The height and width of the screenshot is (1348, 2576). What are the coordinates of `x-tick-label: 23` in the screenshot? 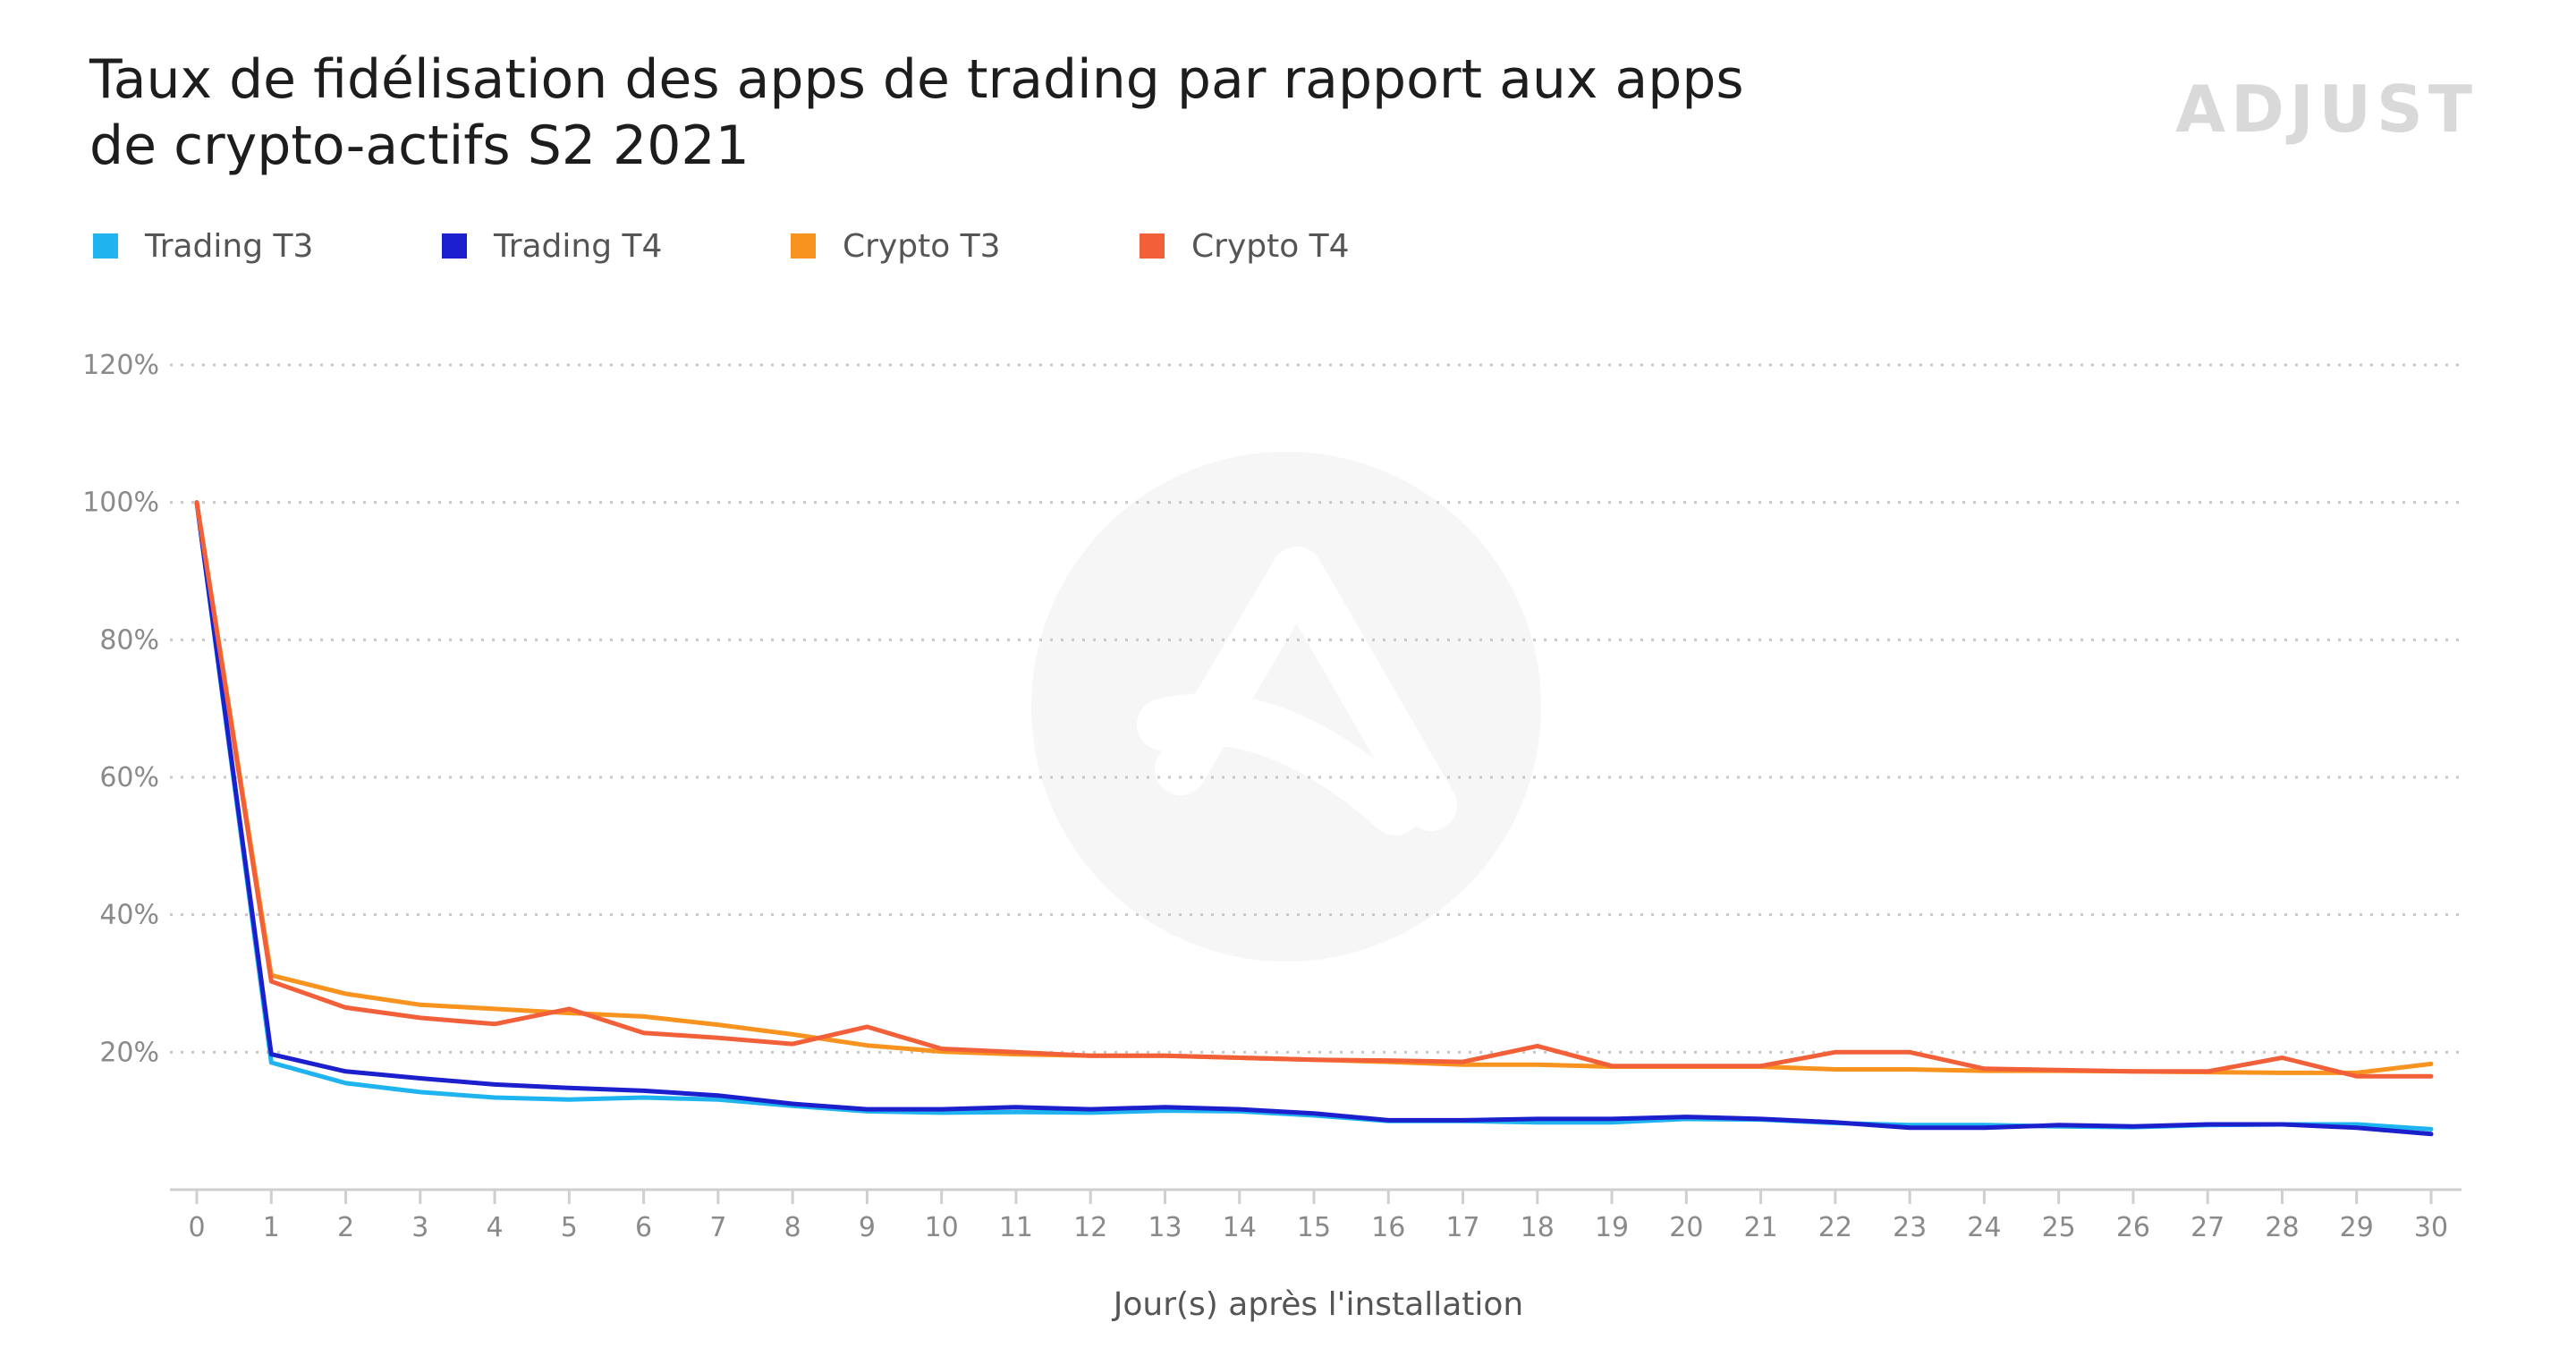 It's located at (1910, 1227).